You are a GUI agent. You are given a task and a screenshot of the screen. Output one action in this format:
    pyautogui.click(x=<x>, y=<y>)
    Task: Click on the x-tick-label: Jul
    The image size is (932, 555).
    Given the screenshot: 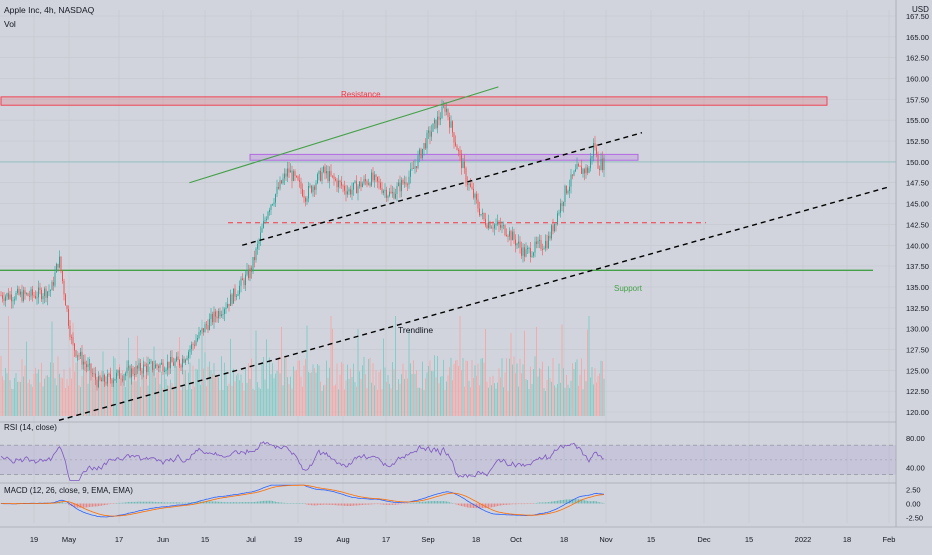 What is the action you would take?
    pyautogui.click(x=251, y=539)
    